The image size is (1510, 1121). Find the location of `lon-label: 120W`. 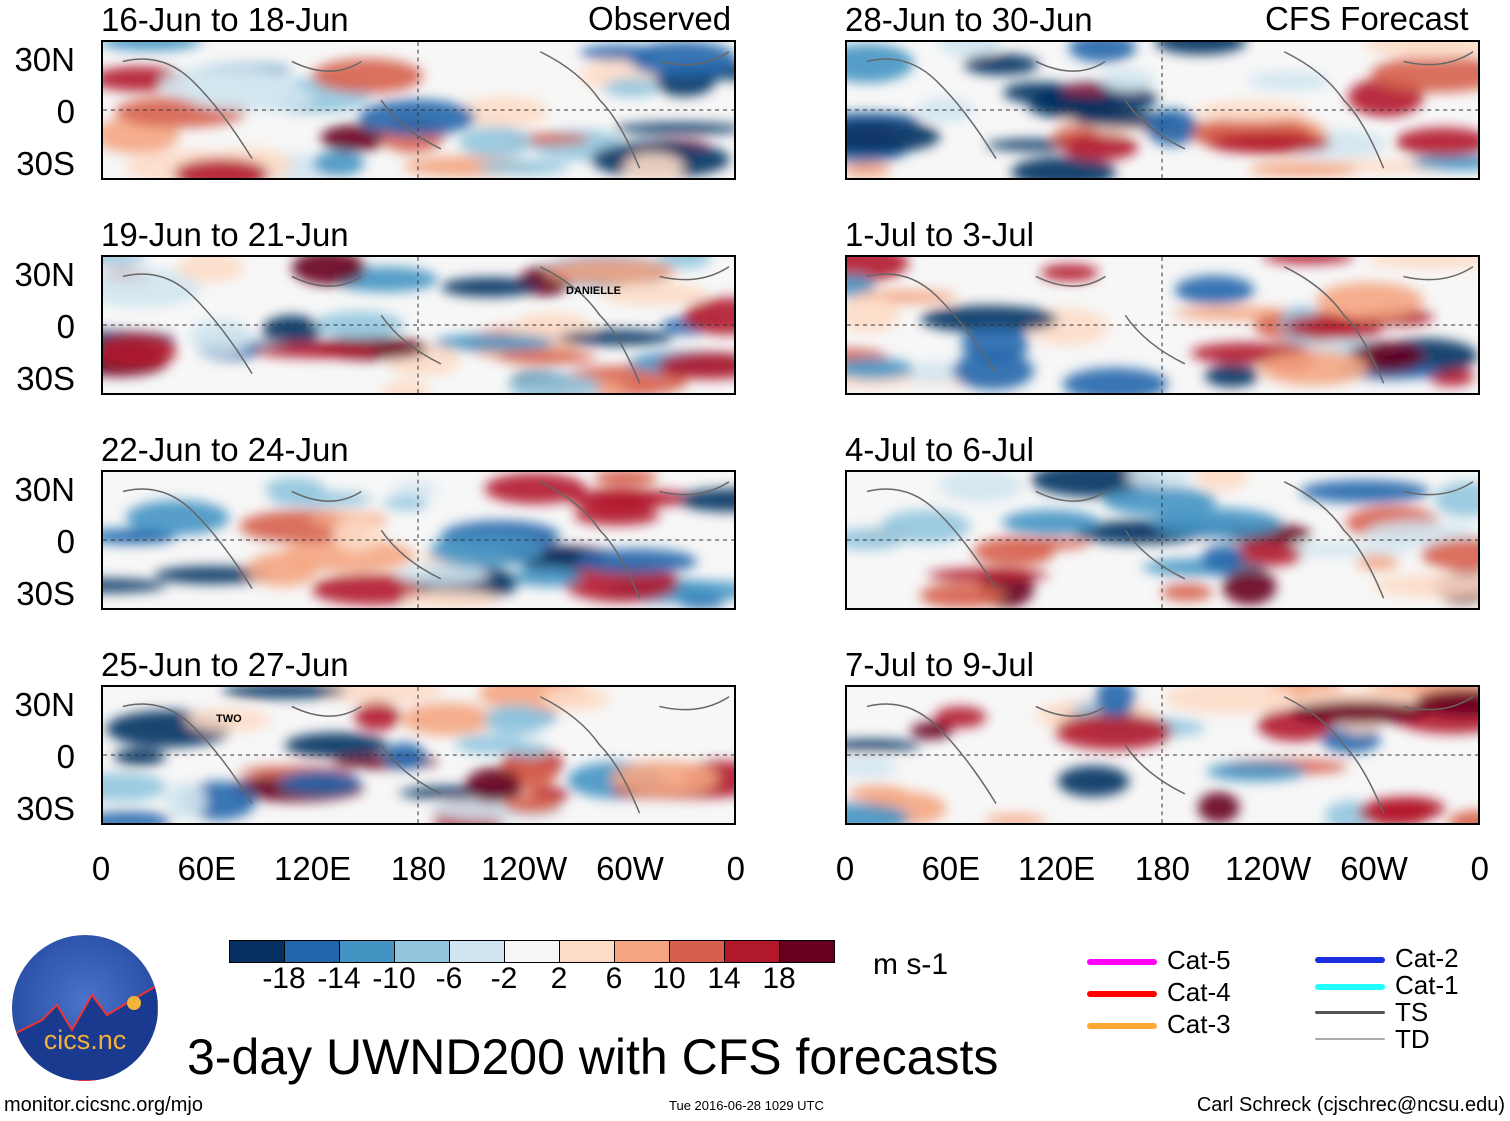

lon-label: 120W is located at coordinates (1268, 868).